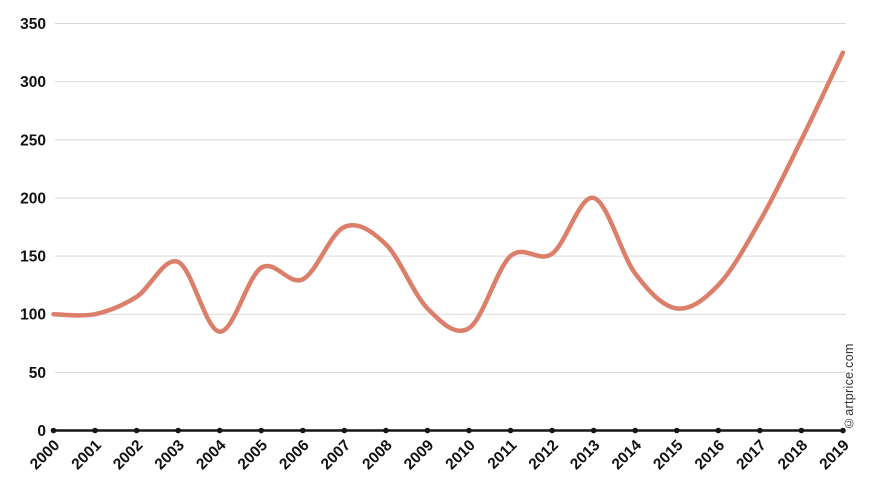 The image size is (883, 496). What do you see at coordinates (585, 455) in the screenshot?
I see `x-tick-label-2013: 2013` at bounding box center [585, 455].